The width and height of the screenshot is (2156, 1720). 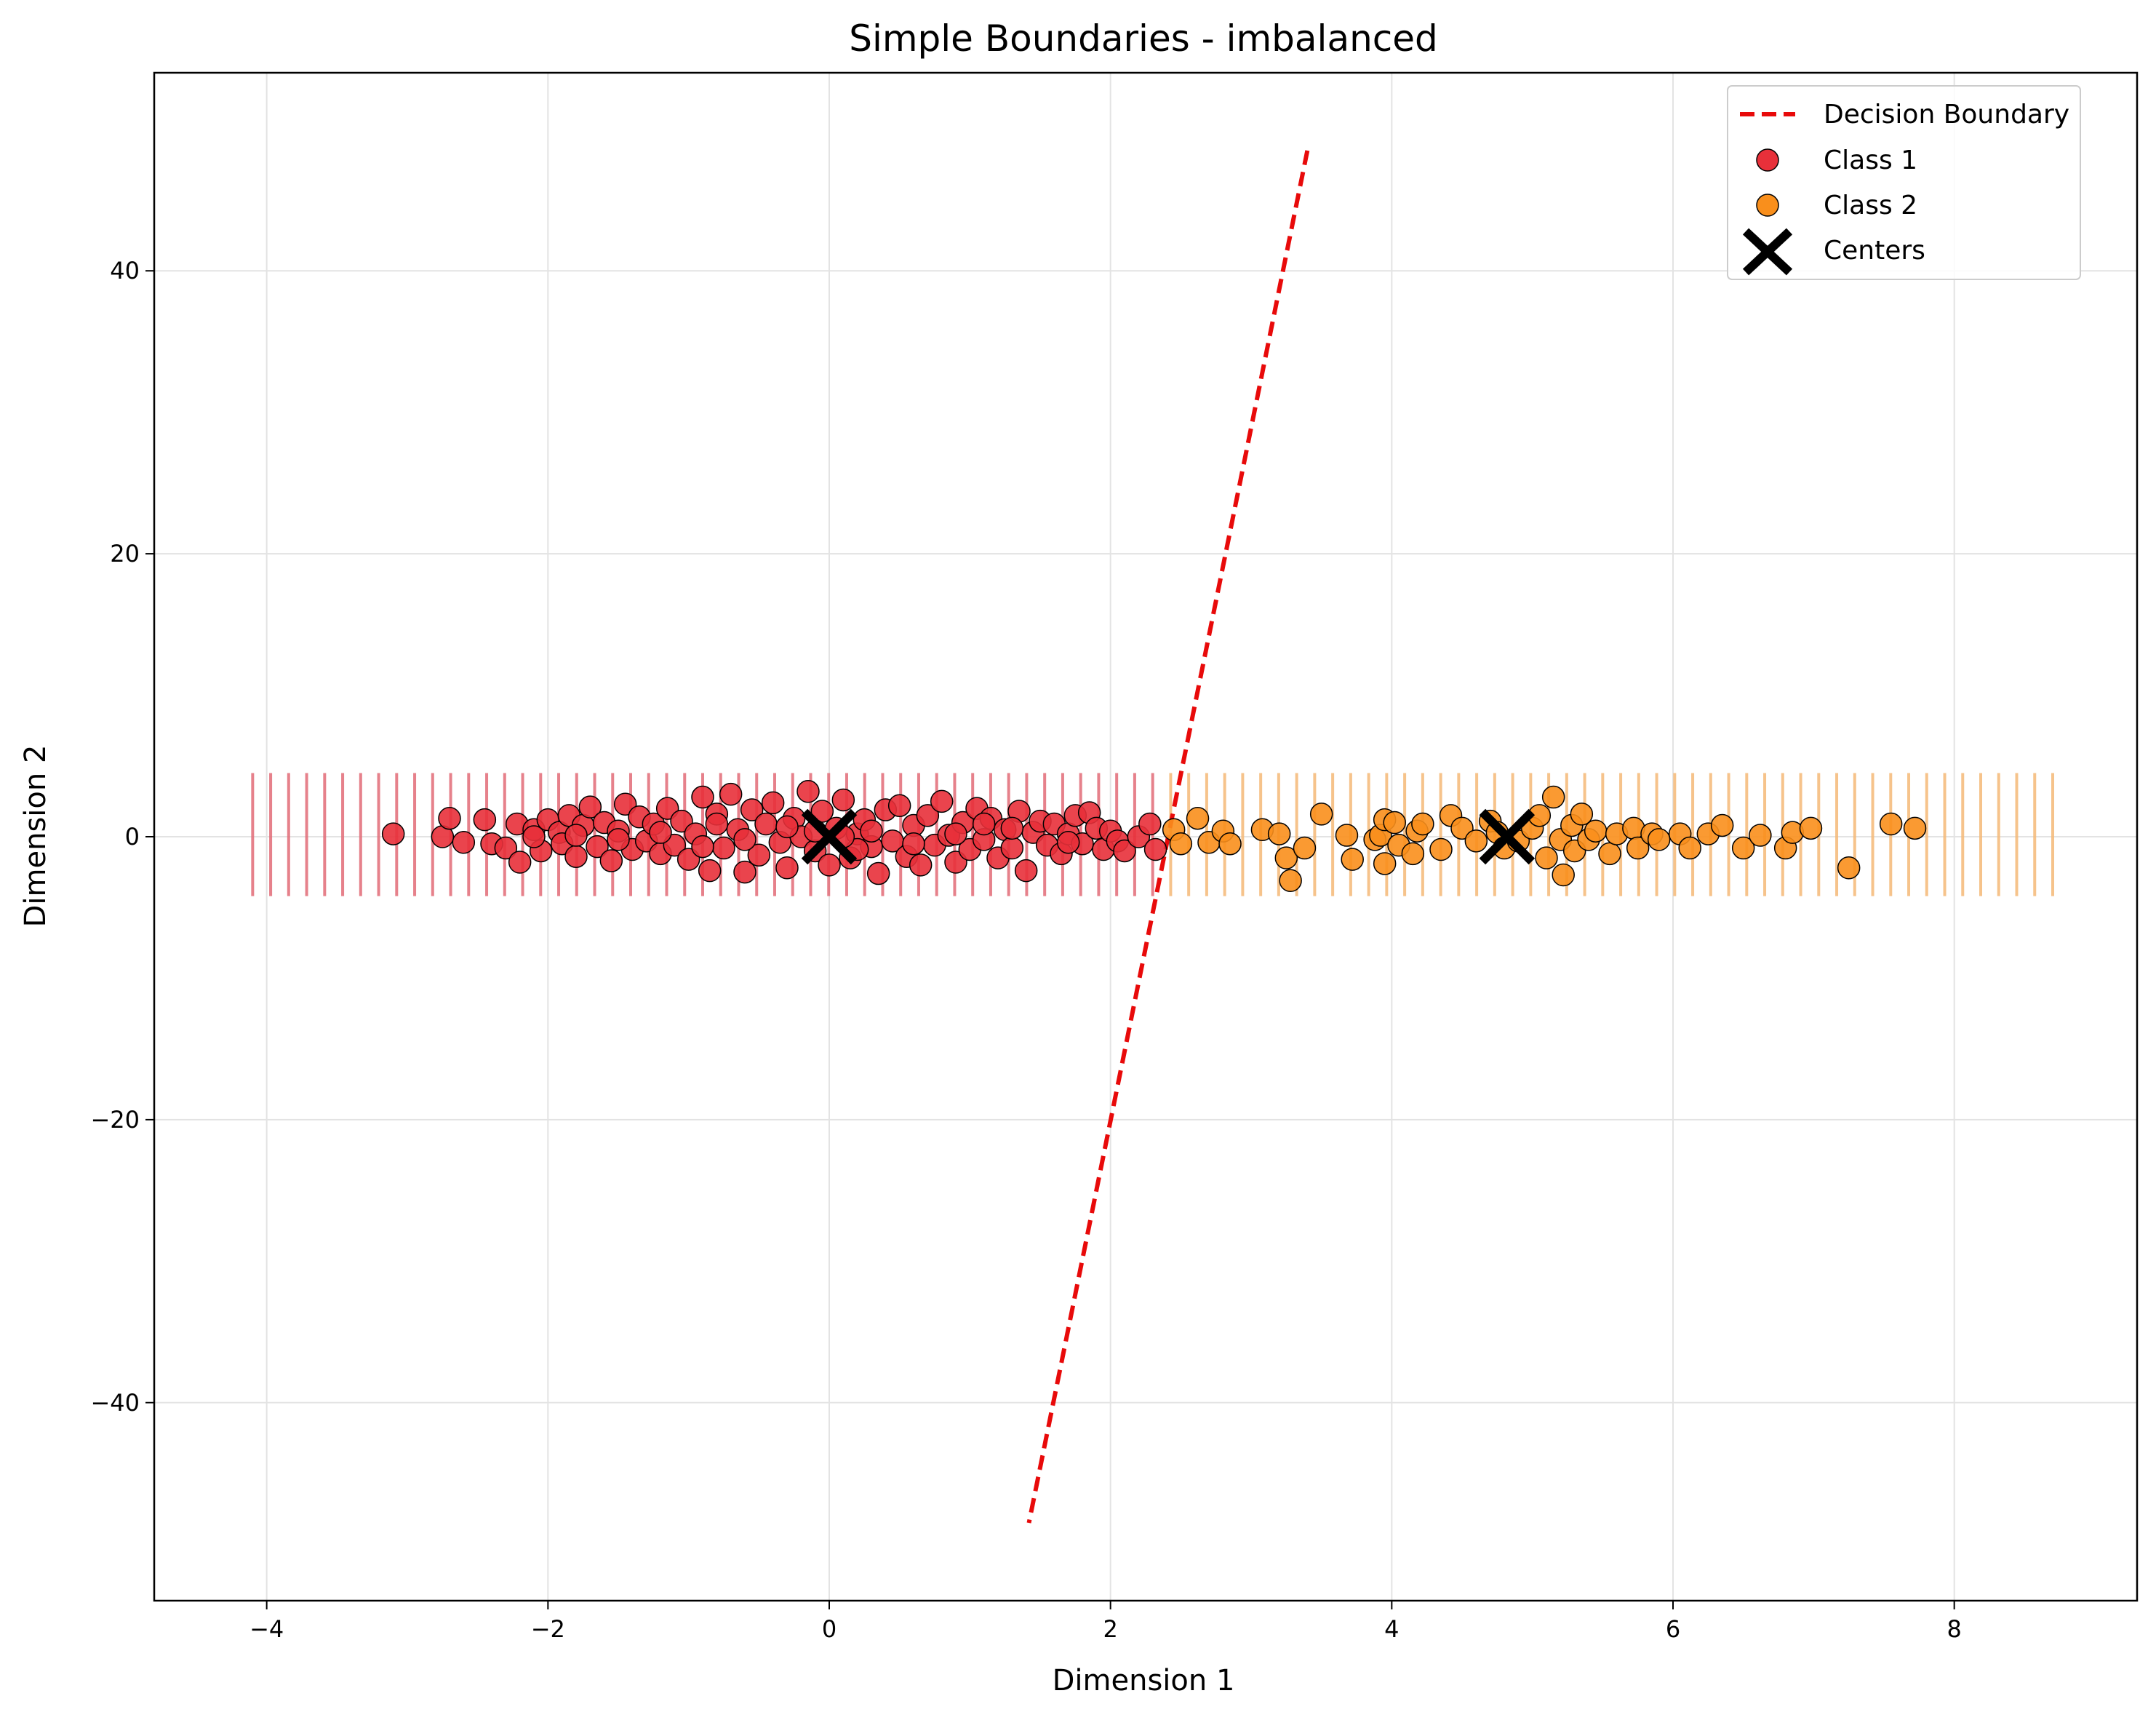 What do you see at coordinates (1954, 1629) in the screenshot?
I see `x-tick-label: 8` at bounding box center [1954, 1629].